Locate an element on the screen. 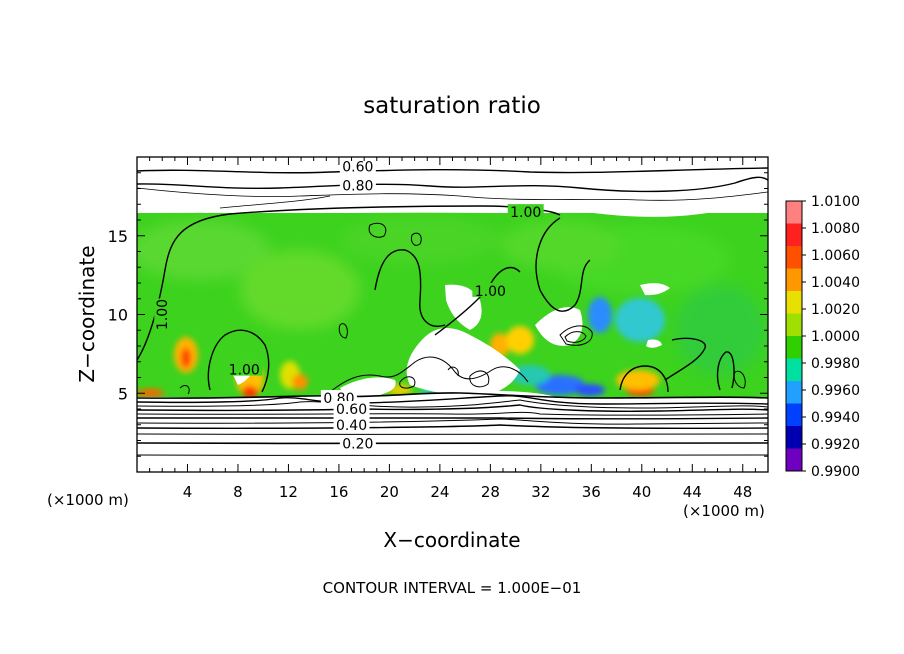  colorbar-label: 1.0080 is located at coordinates (835, 229).